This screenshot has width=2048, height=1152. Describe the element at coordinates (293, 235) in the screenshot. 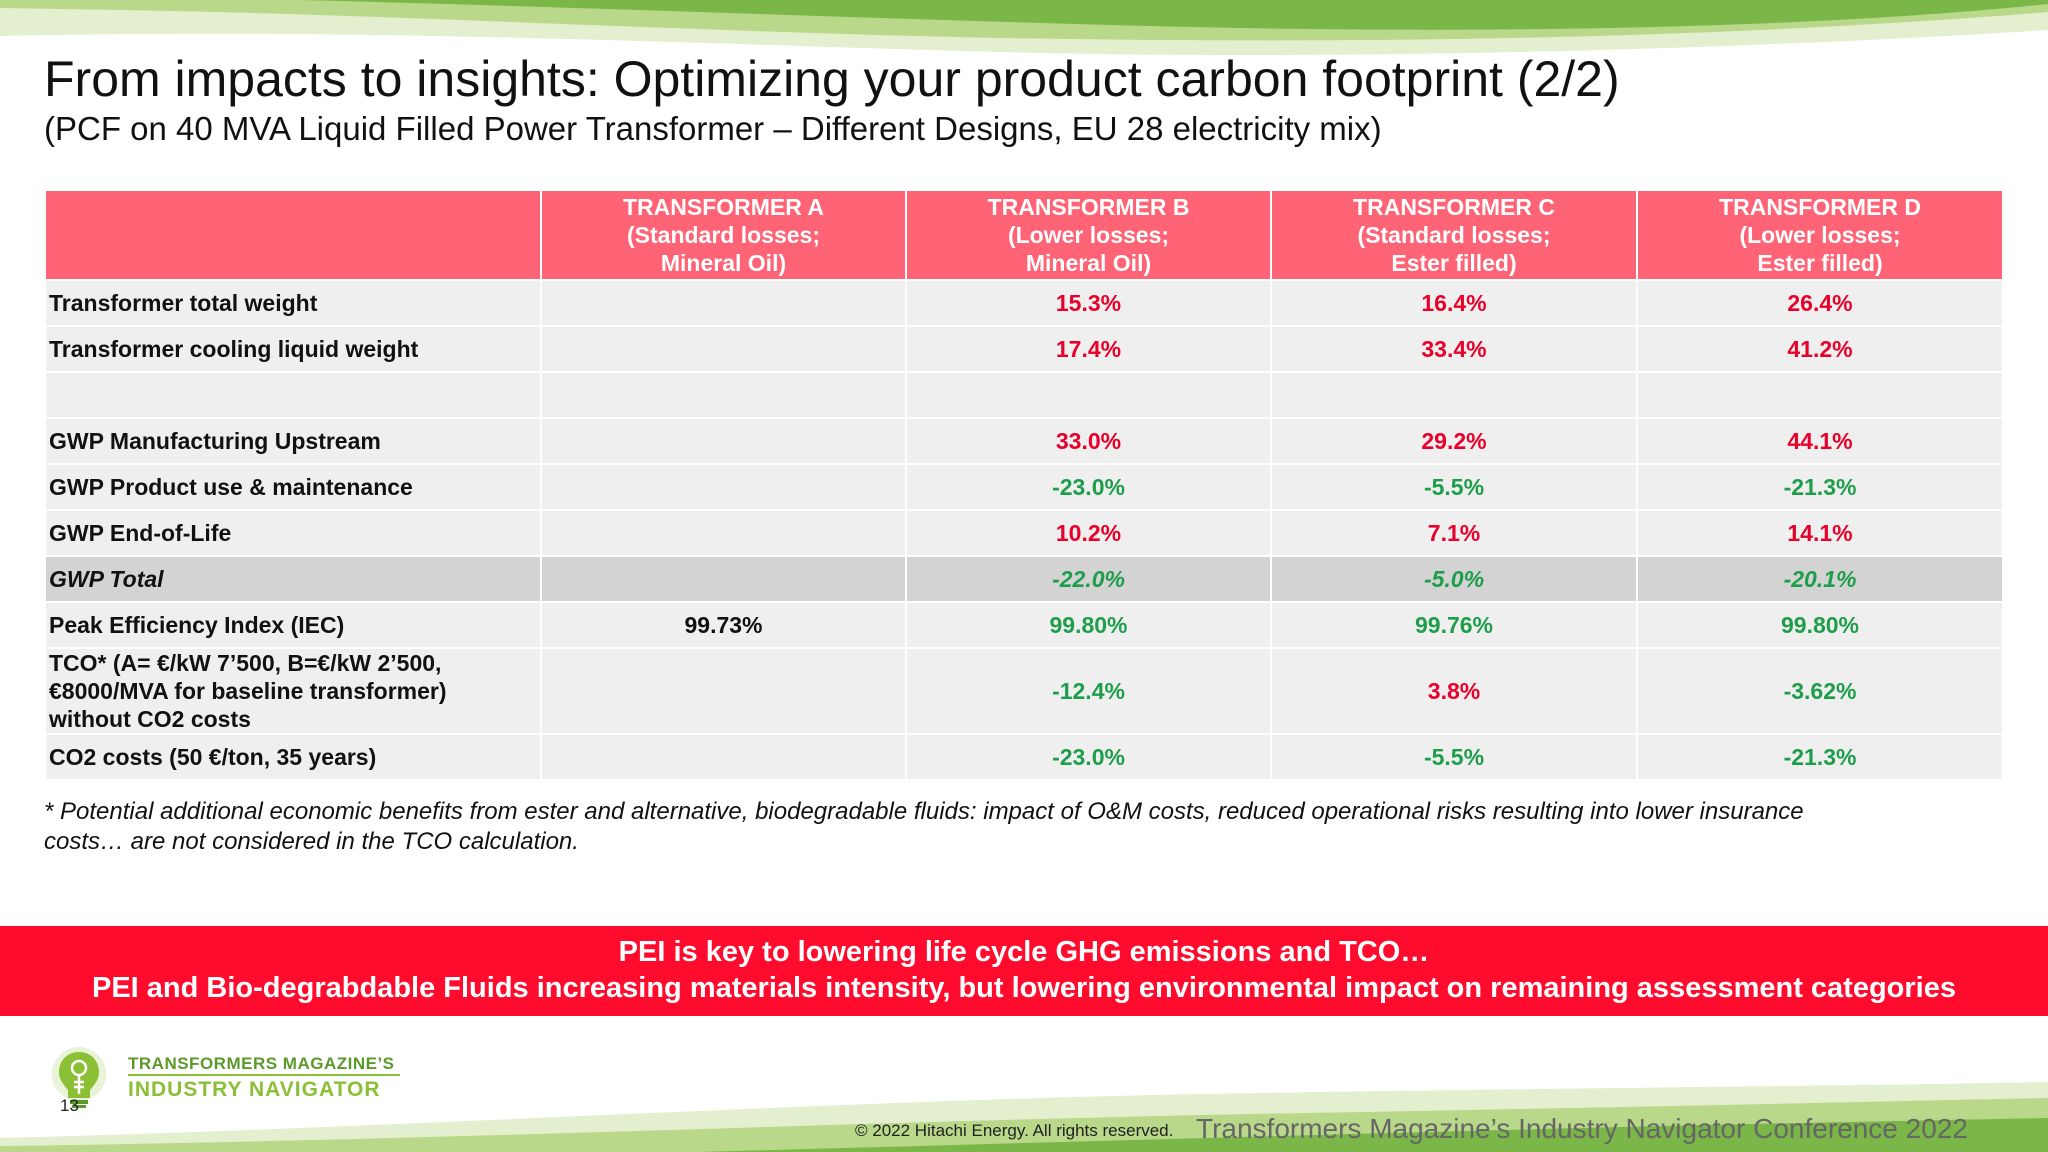

I see `header-empty-cell` at that location.